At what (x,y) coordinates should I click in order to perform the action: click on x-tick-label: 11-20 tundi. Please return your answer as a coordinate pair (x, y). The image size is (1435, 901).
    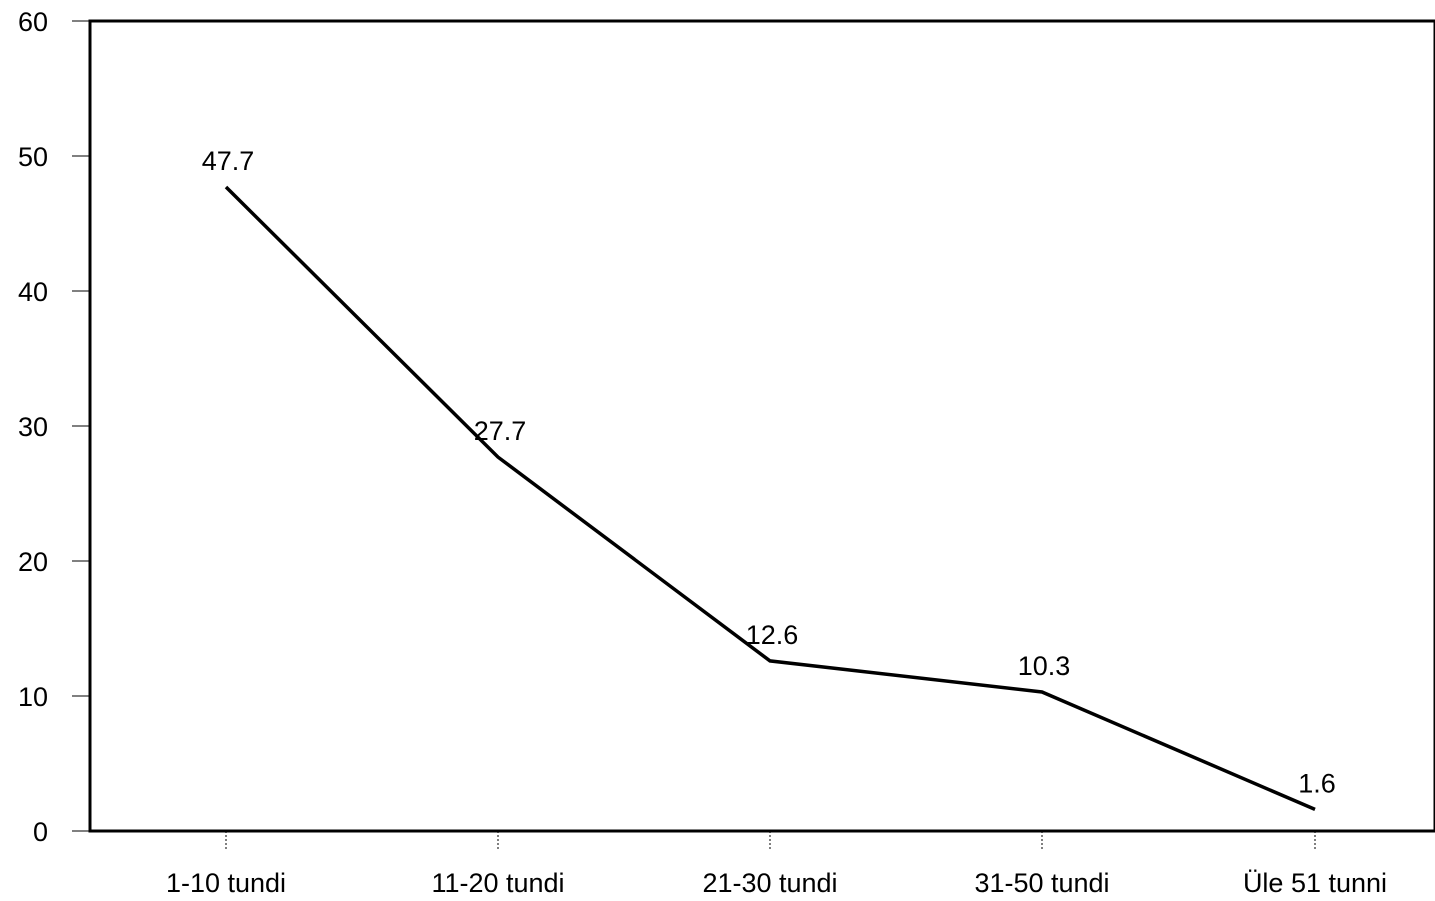
    Looking at the image, I should click on (497, 883).